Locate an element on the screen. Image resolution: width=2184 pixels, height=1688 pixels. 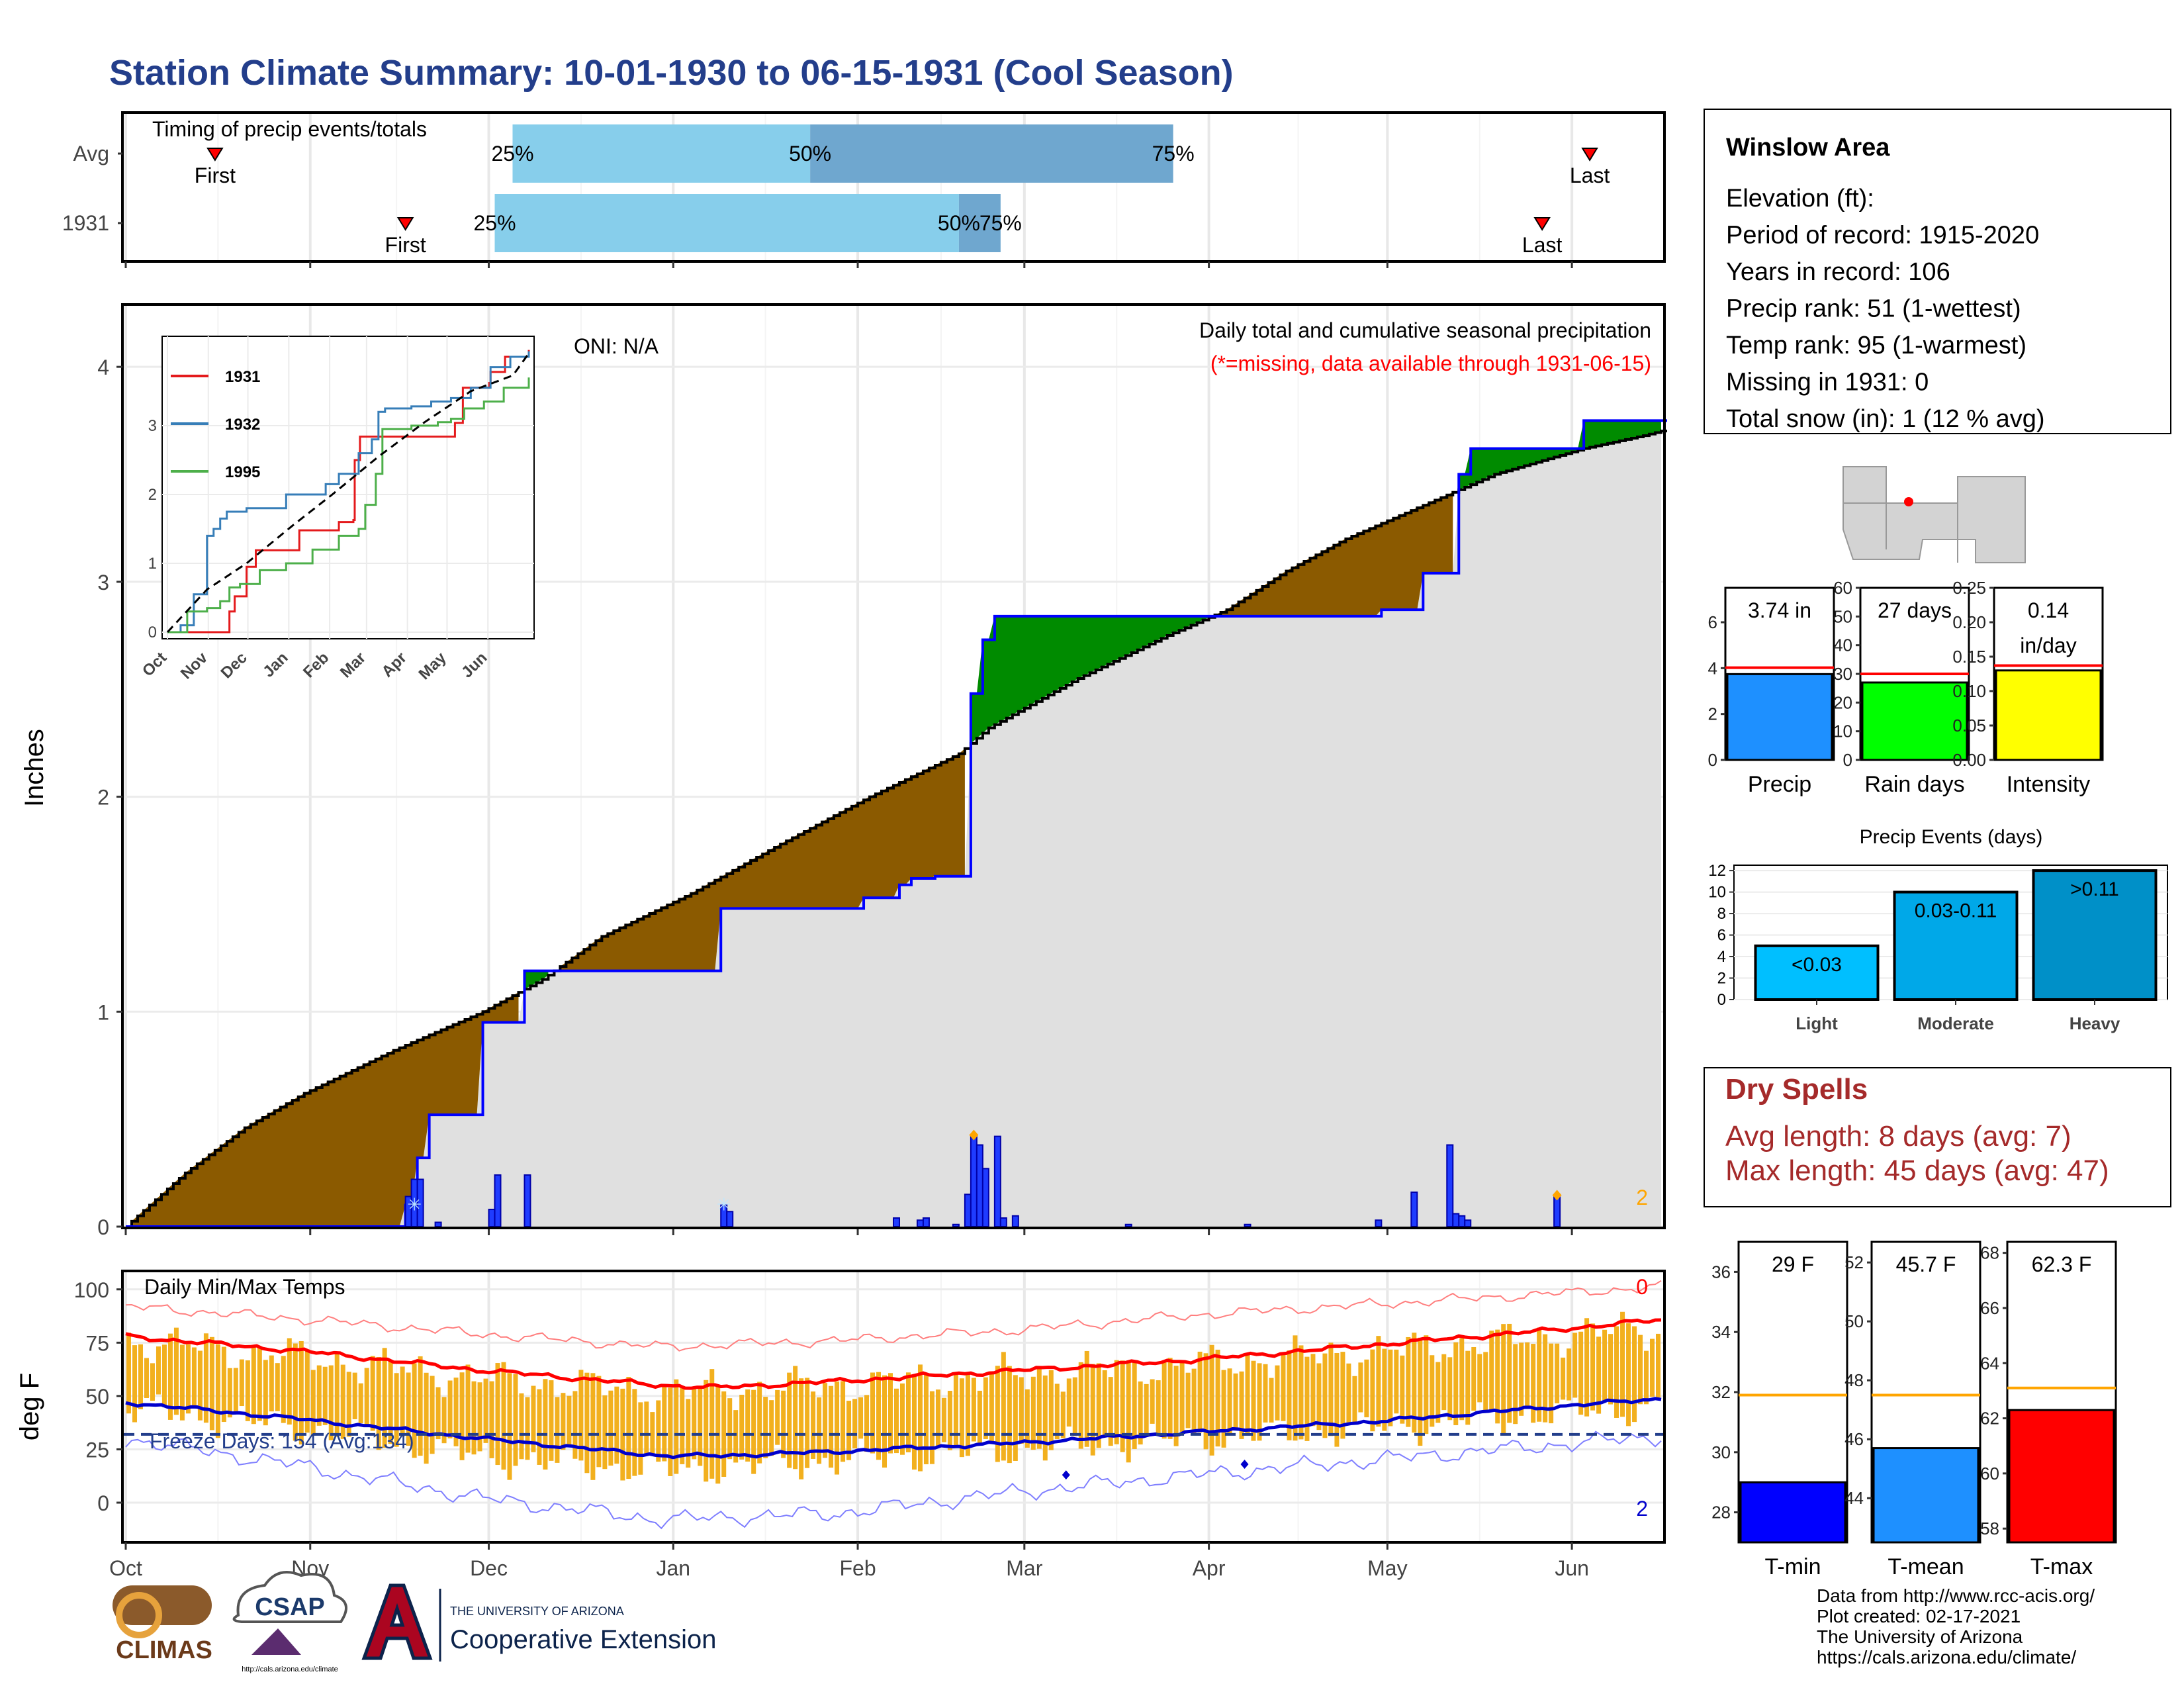
events-y-tick-label: 2 is located at coordinates (1721, 979).